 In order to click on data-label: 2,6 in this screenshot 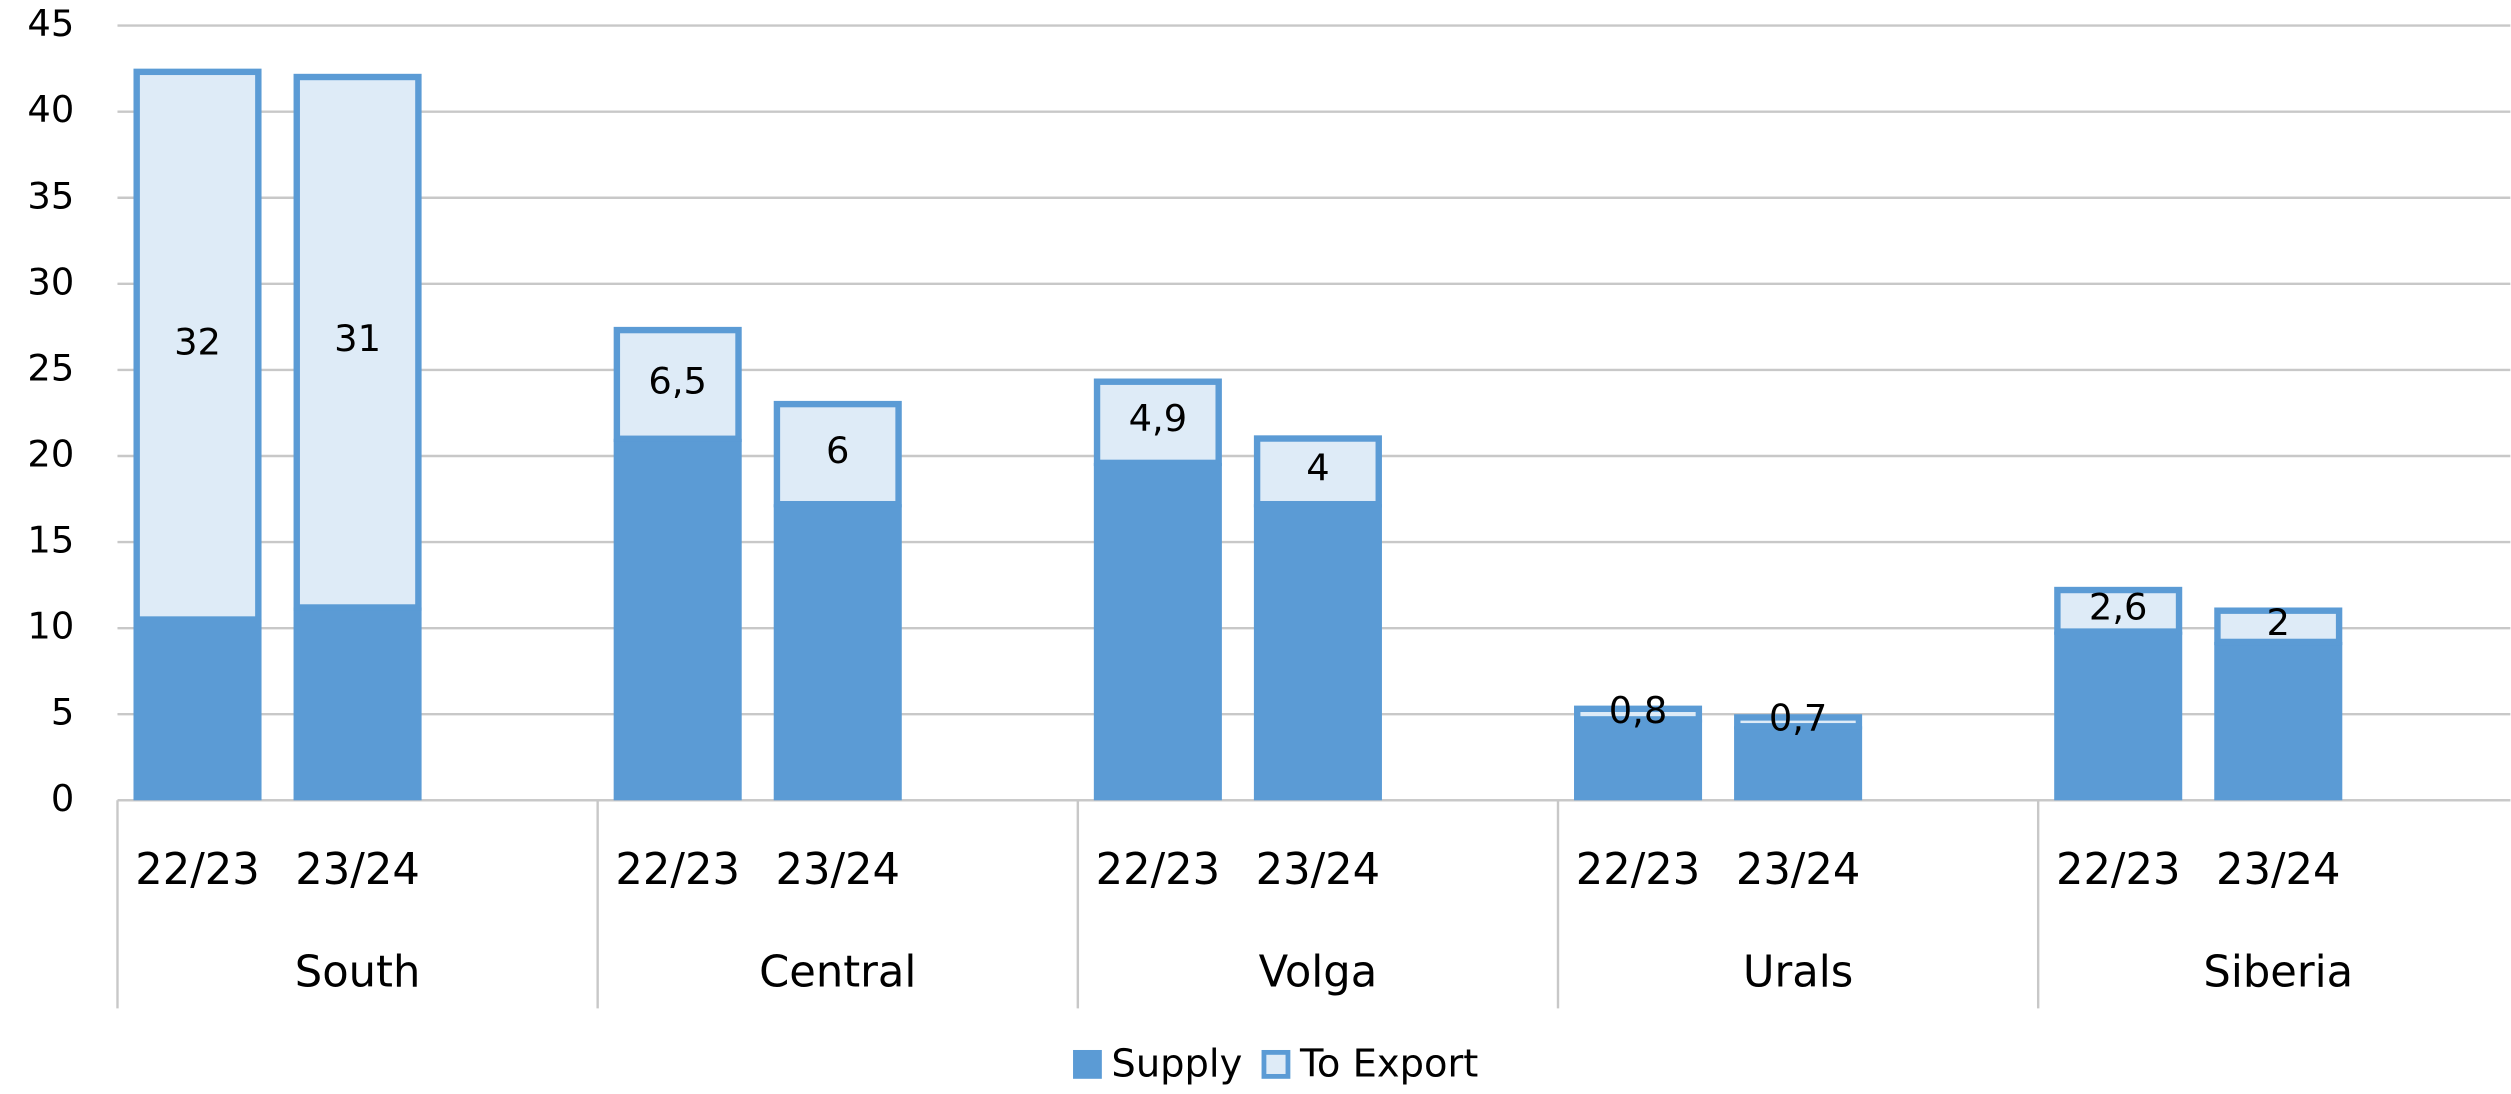, I will do `click(2118, 607)`.